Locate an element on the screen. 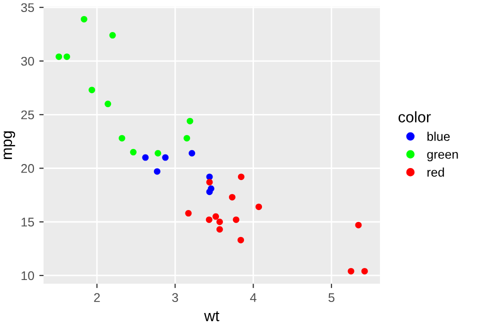 The height and width of the screenshot is (330, 484). y-tick-label: 20 is located at coordinates (27, 168).